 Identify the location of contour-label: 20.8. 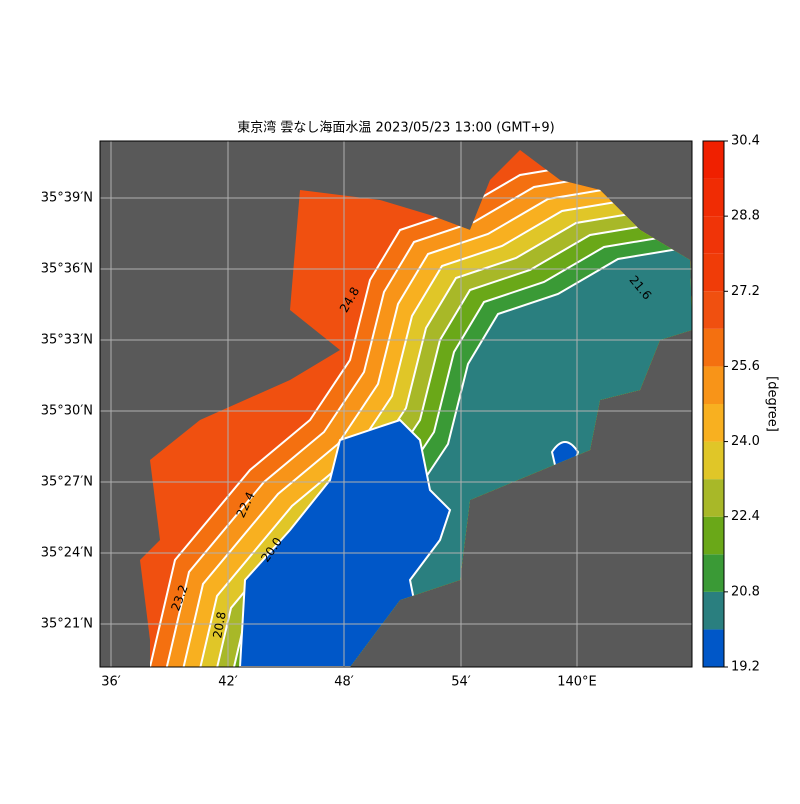
(219, 625).